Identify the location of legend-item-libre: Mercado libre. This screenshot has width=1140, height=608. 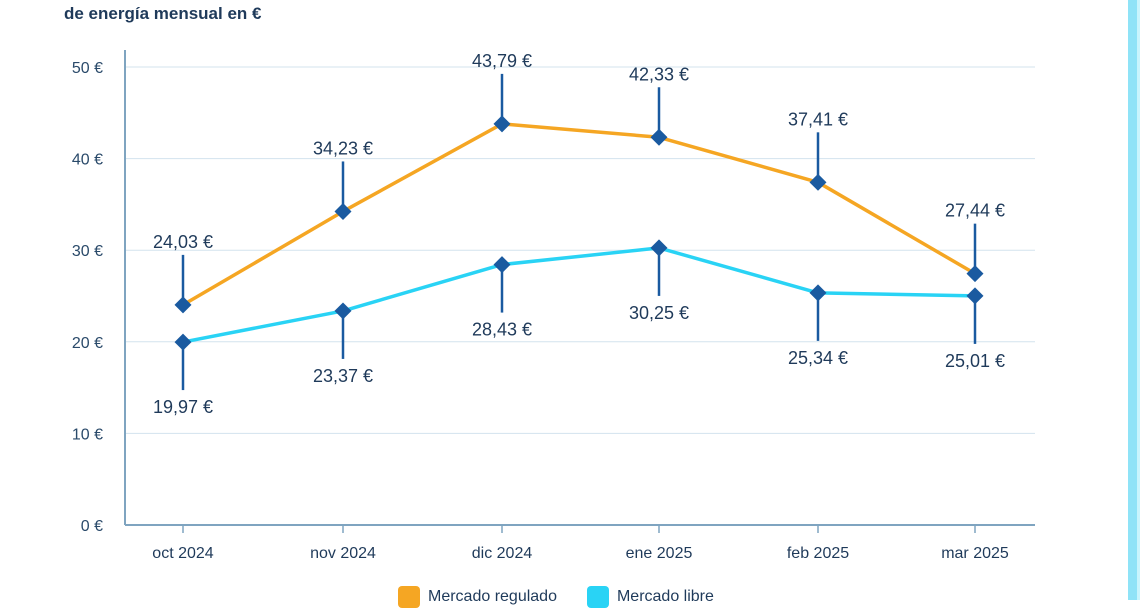
(650, 597).